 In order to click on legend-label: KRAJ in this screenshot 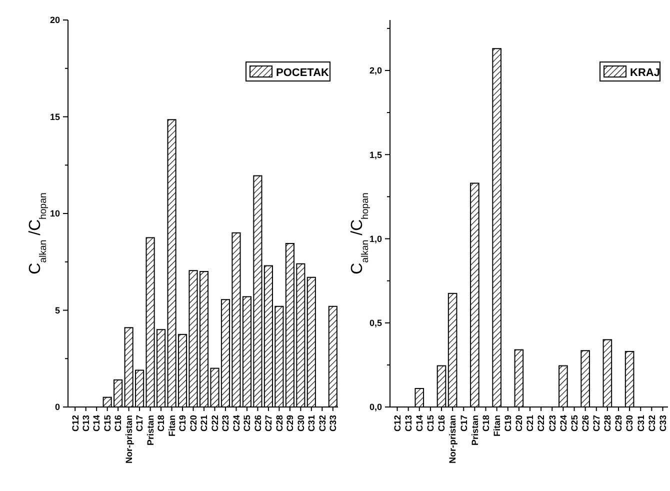, I will do `click(645, 72)`.